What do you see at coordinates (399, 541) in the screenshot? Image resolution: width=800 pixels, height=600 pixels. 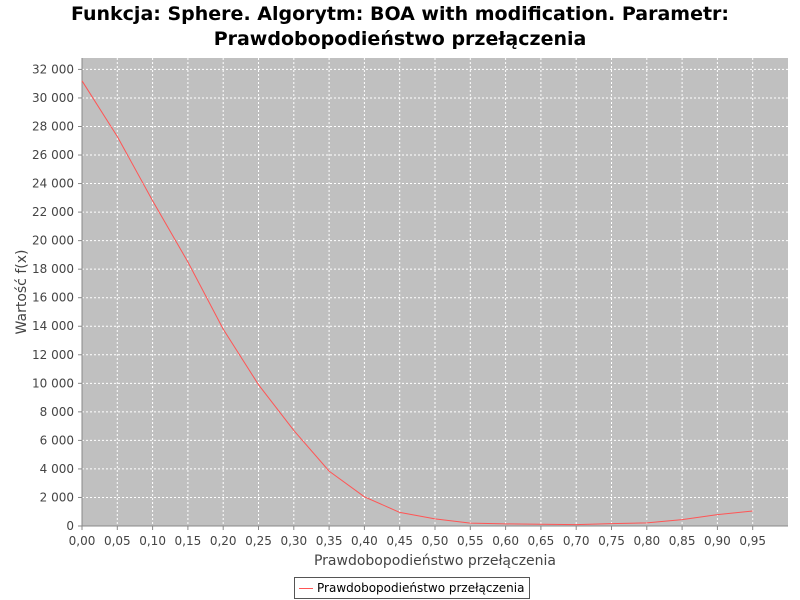 I see `x-tick-label: 0,45` at bounding box center [399, 541].